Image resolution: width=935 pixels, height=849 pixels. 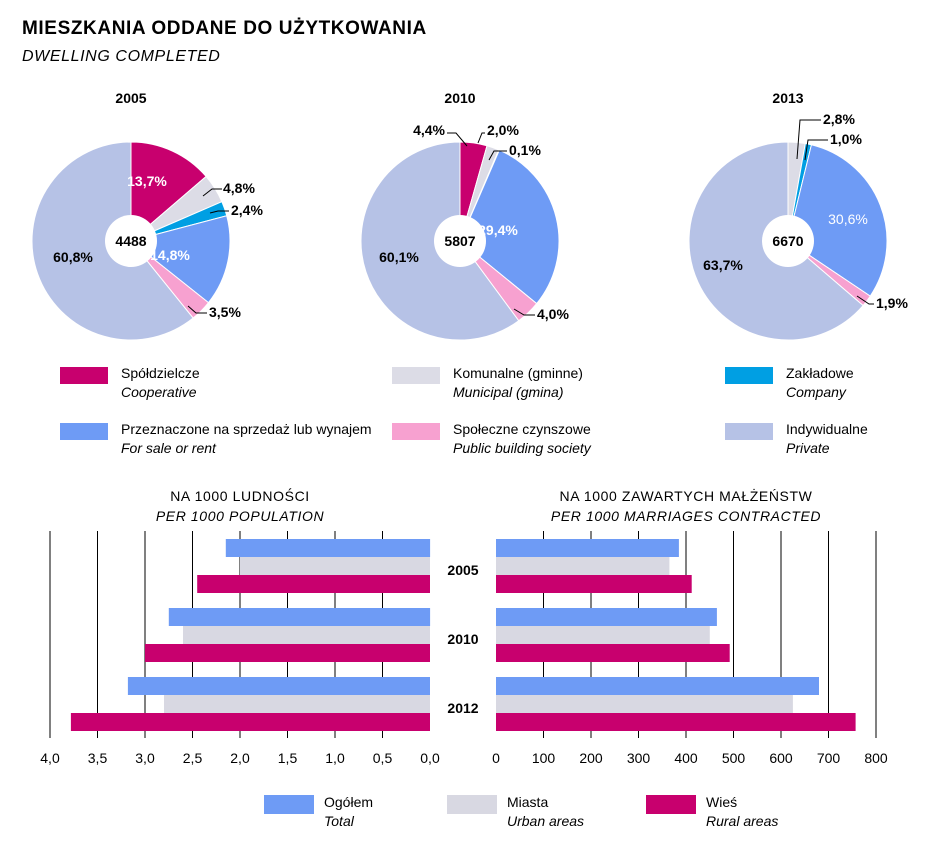 What do you see at coordinates (399, 257) in the screenshot?
I see `pie-data-label: 60,1%` at bounding box center [399, 257].